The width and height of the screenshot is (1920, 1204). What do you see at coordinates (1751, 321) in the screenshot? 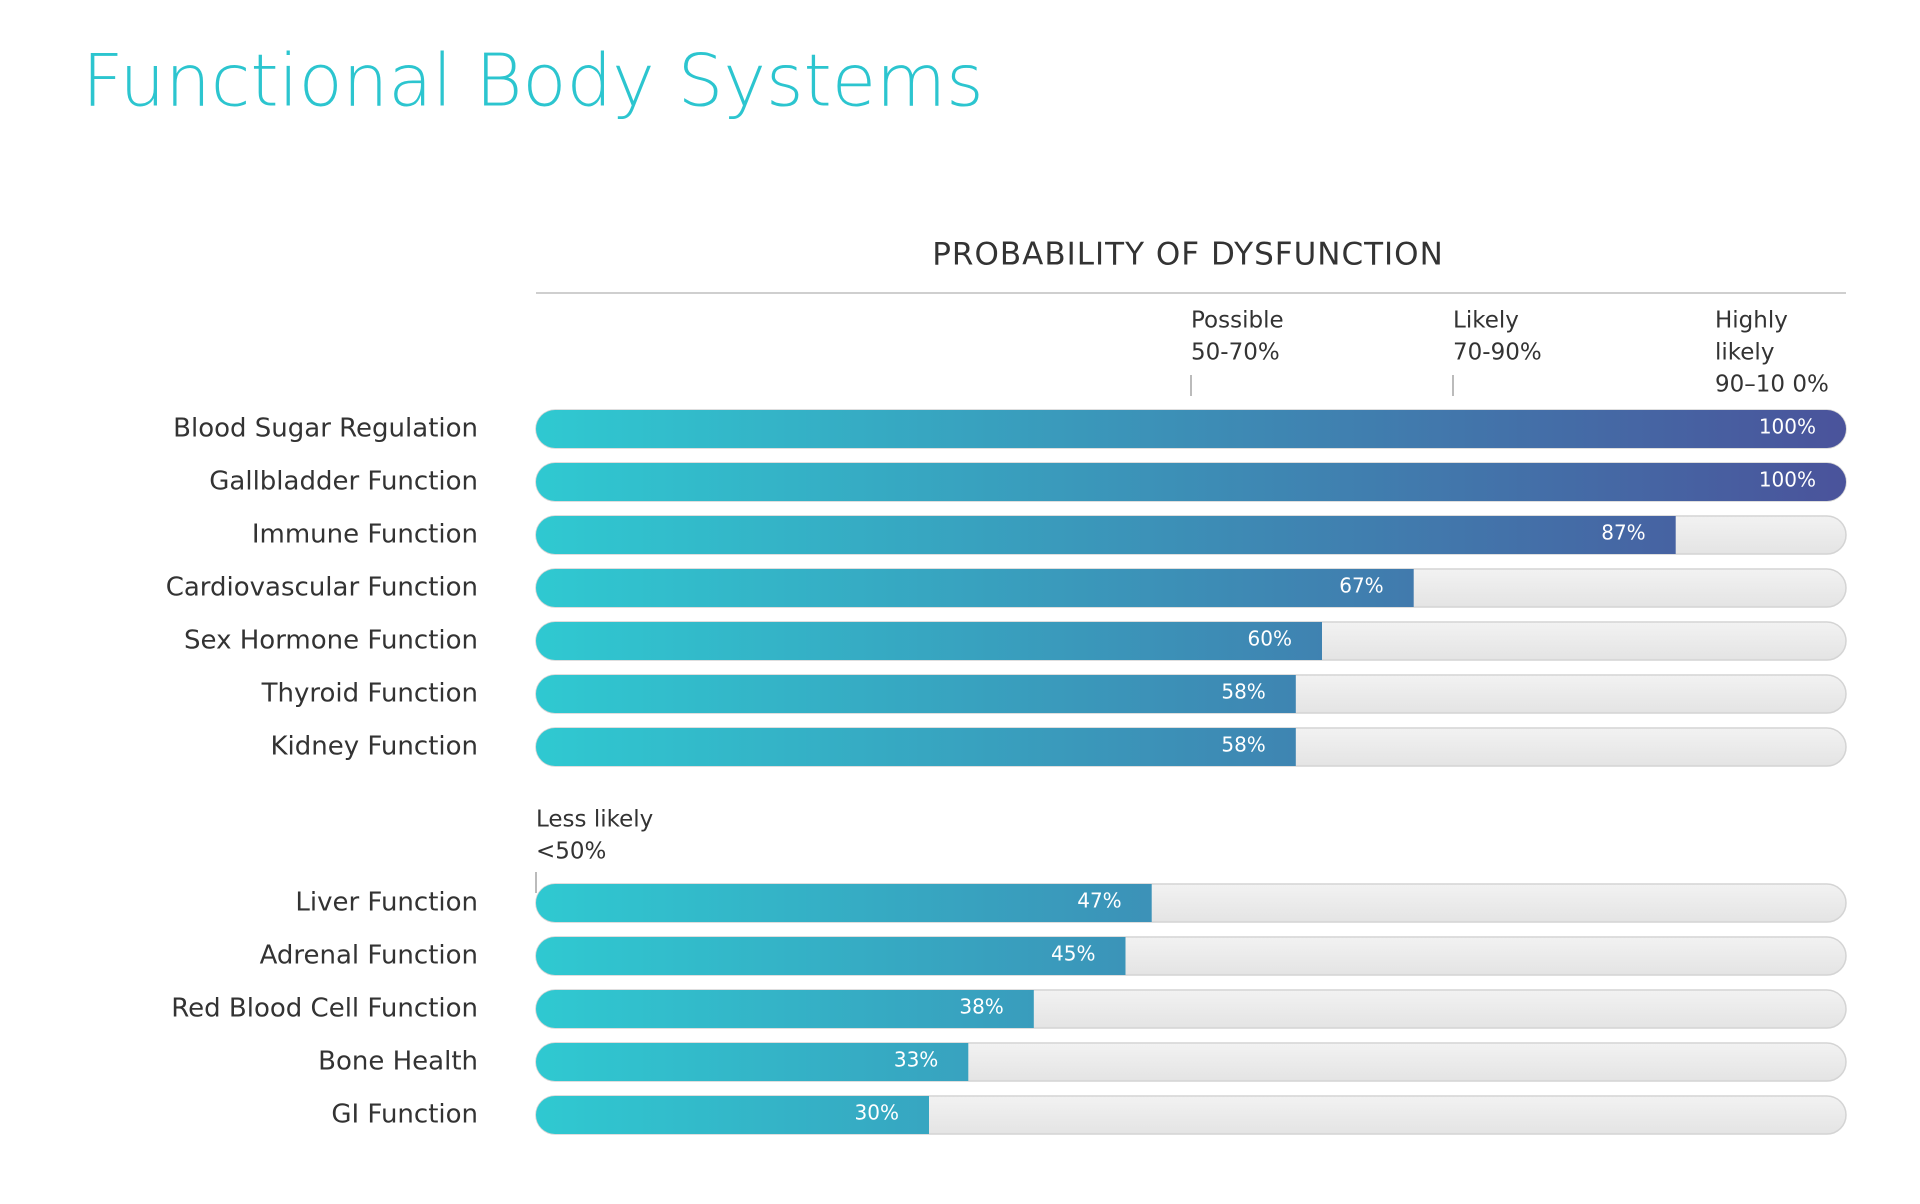
I see `threshold-label: Highly` at bounding box center [1751, 321].